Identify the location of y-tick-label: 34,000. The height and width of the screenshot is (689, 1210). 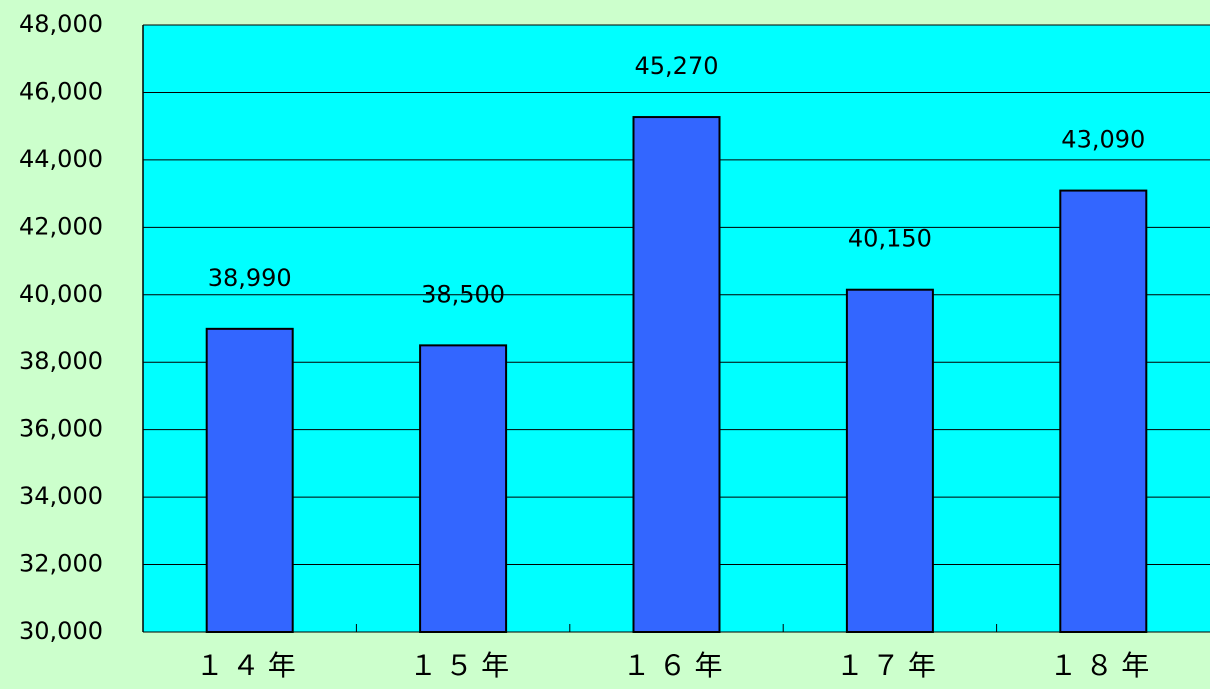
(61, 496).